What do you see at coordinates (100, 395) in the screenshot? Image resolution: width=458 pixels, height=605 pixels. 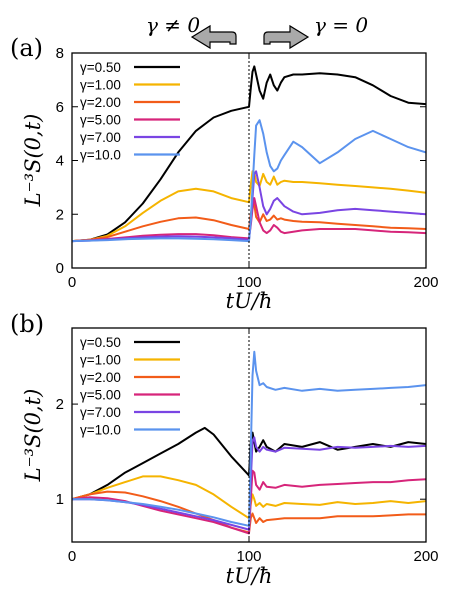 I see `panel-b-legend-label: γ=5.00` at bounding box center [100, 395].